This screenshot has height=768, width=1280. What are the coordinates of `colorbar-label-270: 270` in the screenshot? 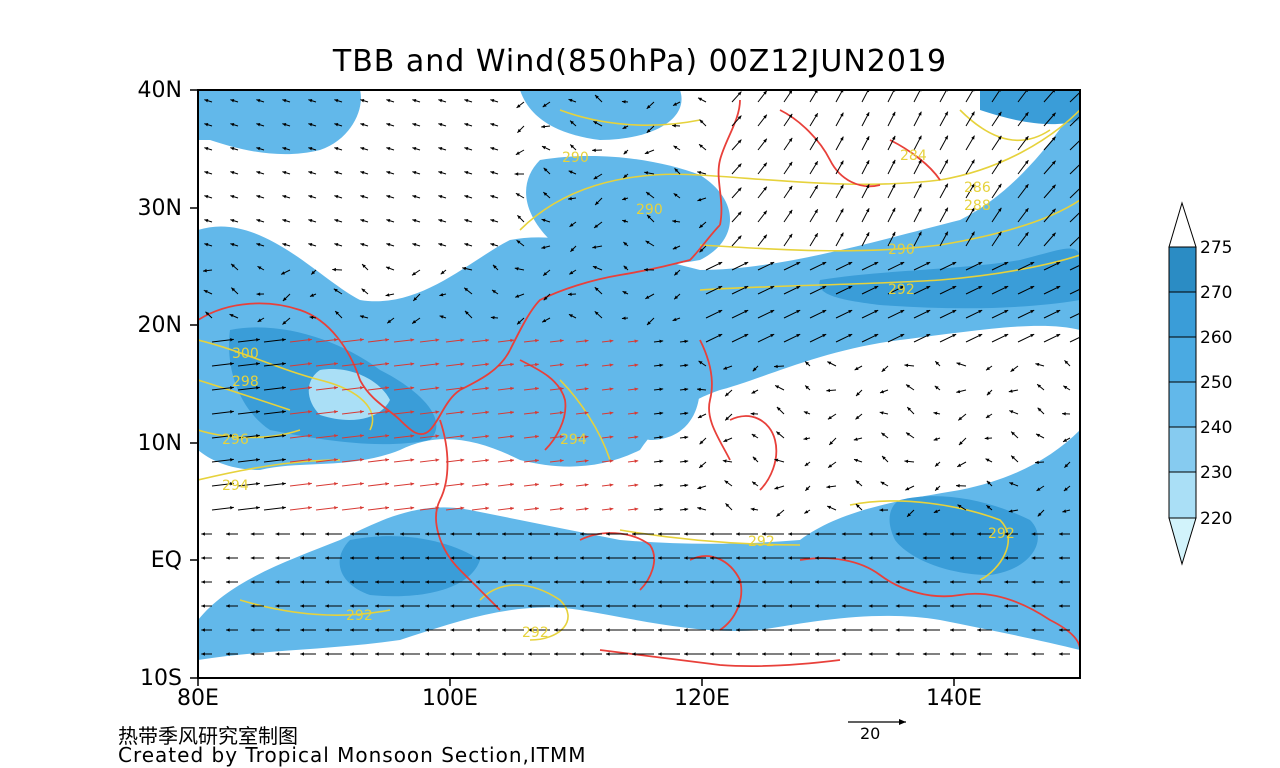 It's located at (1216, 293).